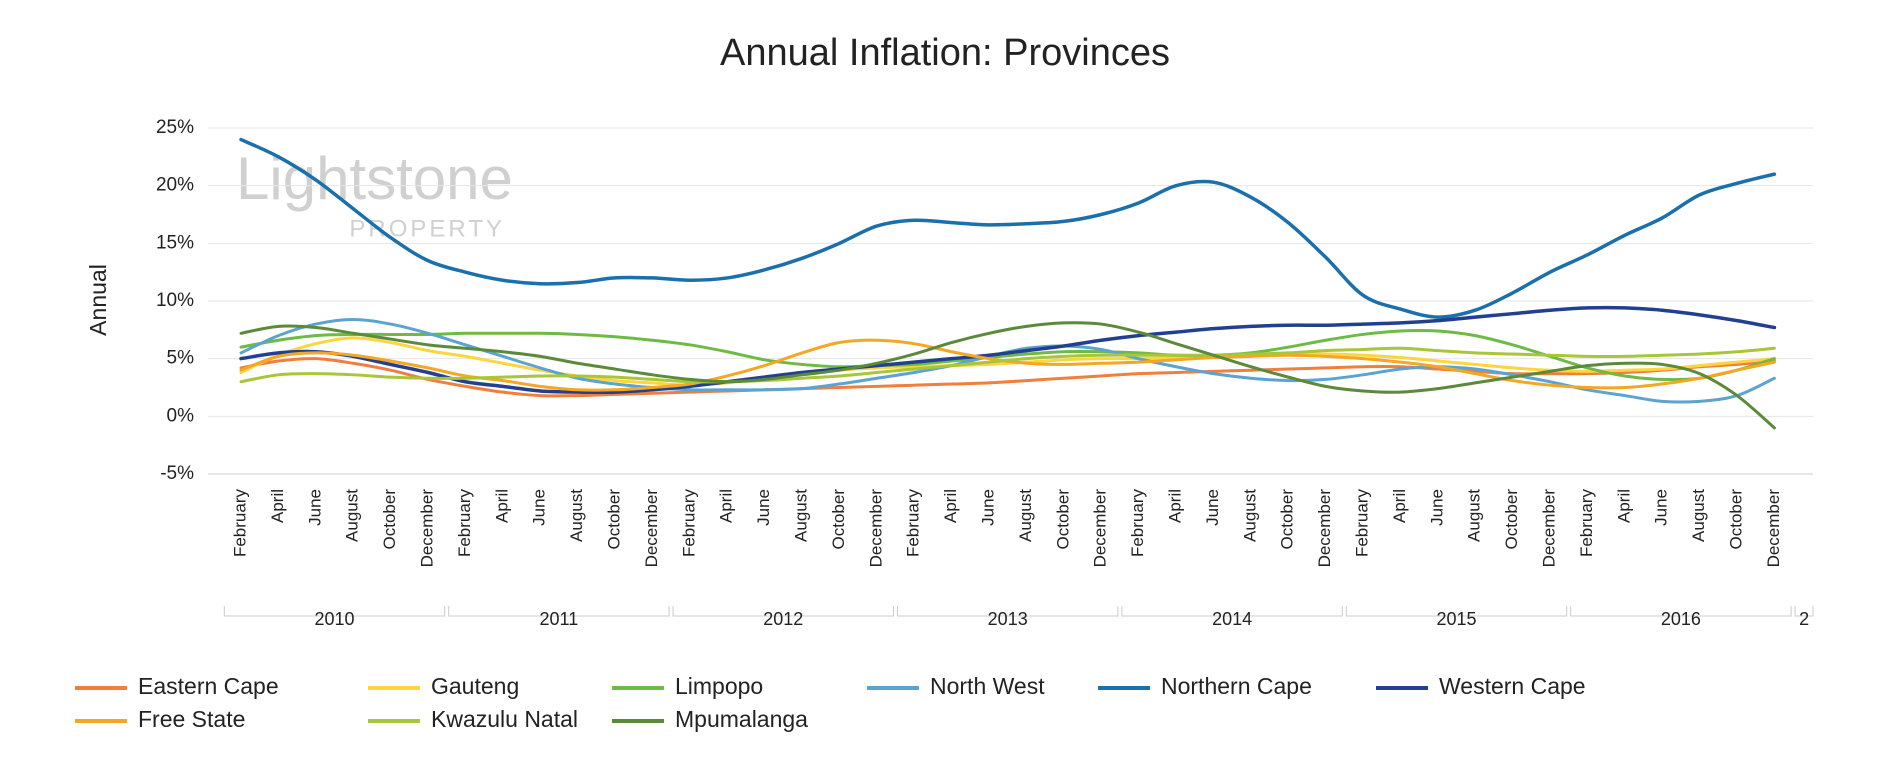  I want to click on chart-title: Annual Inflation: Provinces, so click(945, 53).